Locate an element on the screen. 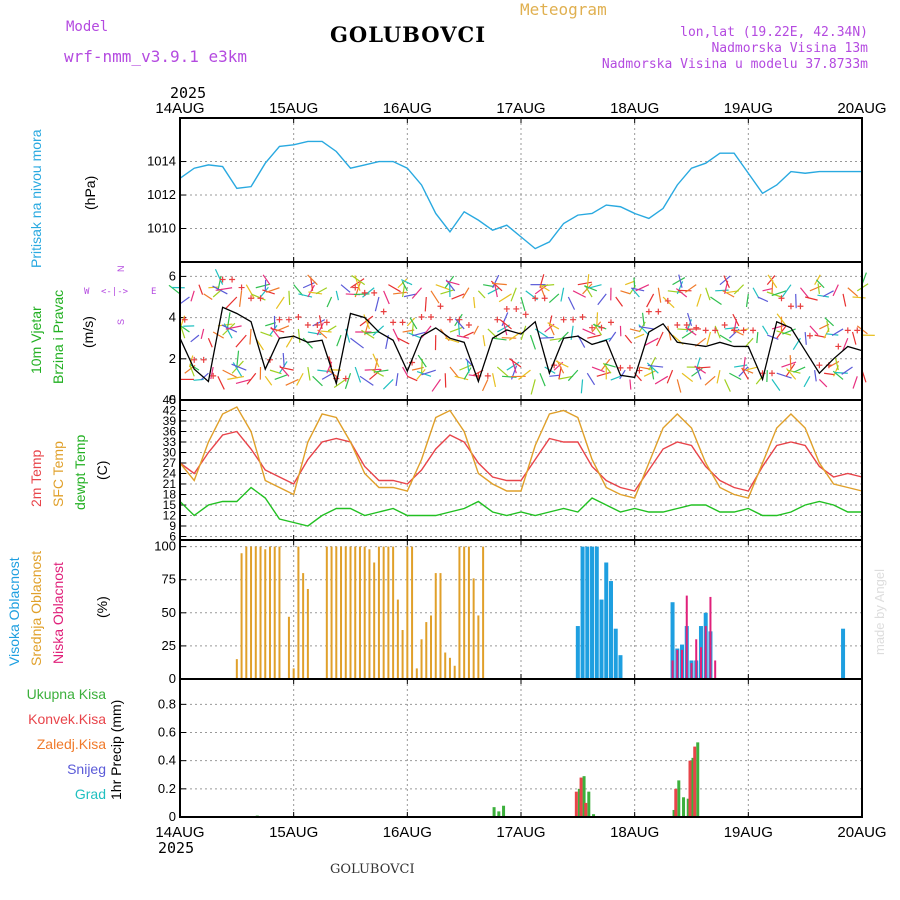  y-tick-label: 39 is located at coordinates (170, 421).